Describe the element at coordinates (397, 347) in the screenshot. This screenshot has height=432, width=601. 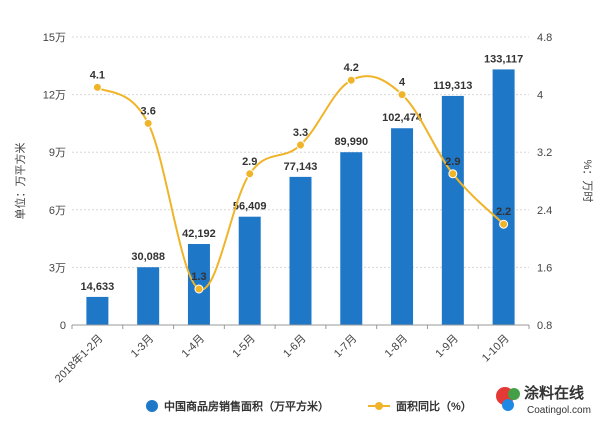
I see `x-tick-label: 1-8月` at that location.